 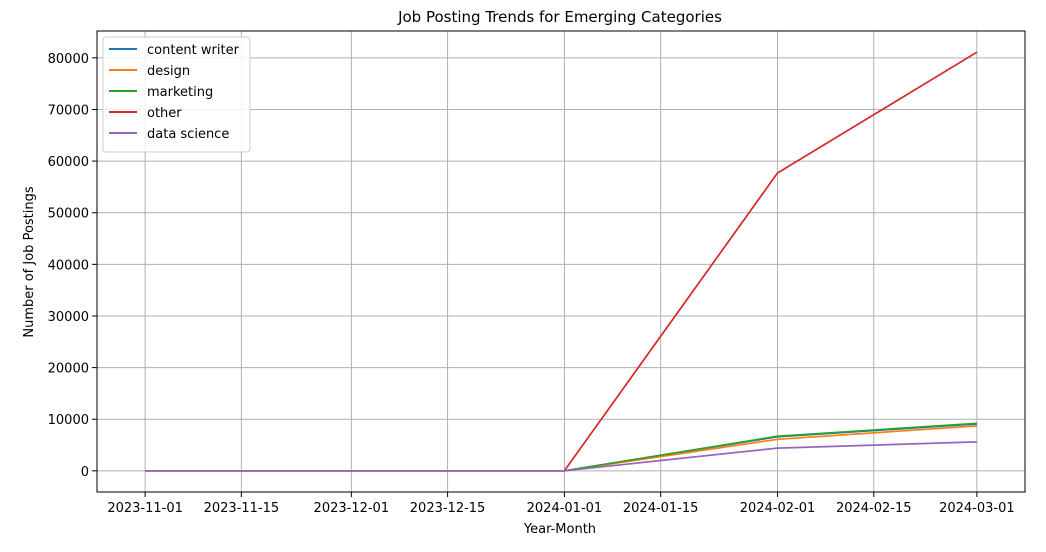 I want to click on y-tick-label: 50000, so click(x=68, y=214).